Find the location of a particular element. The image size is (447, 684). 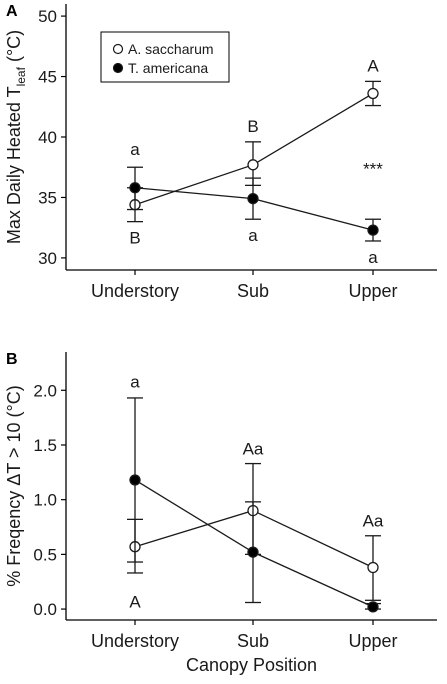

legend-box is located at coordinates (165, 57).